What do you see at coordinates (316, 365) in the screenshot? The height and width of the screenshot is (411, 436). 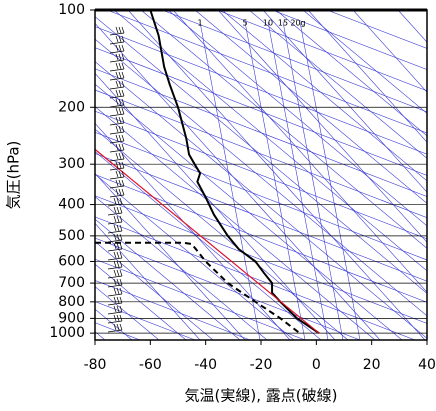 I see `x-tick-label: 0` at bounding box center [316, 365].